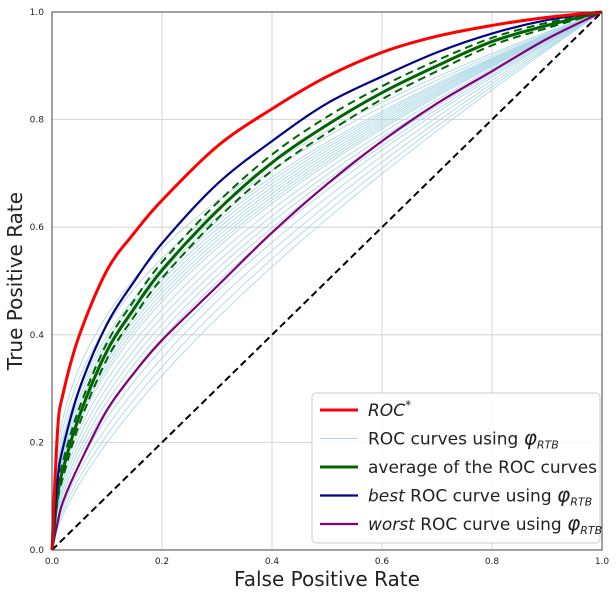  I want to click on x-tick-label: 0.0, so click(52, 562).